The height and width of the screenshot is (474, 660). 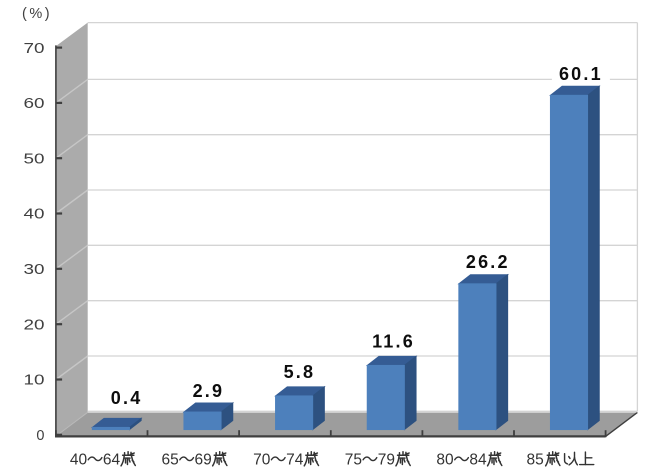 I want to click on svg-text: 0, so click(x=40, y=436).